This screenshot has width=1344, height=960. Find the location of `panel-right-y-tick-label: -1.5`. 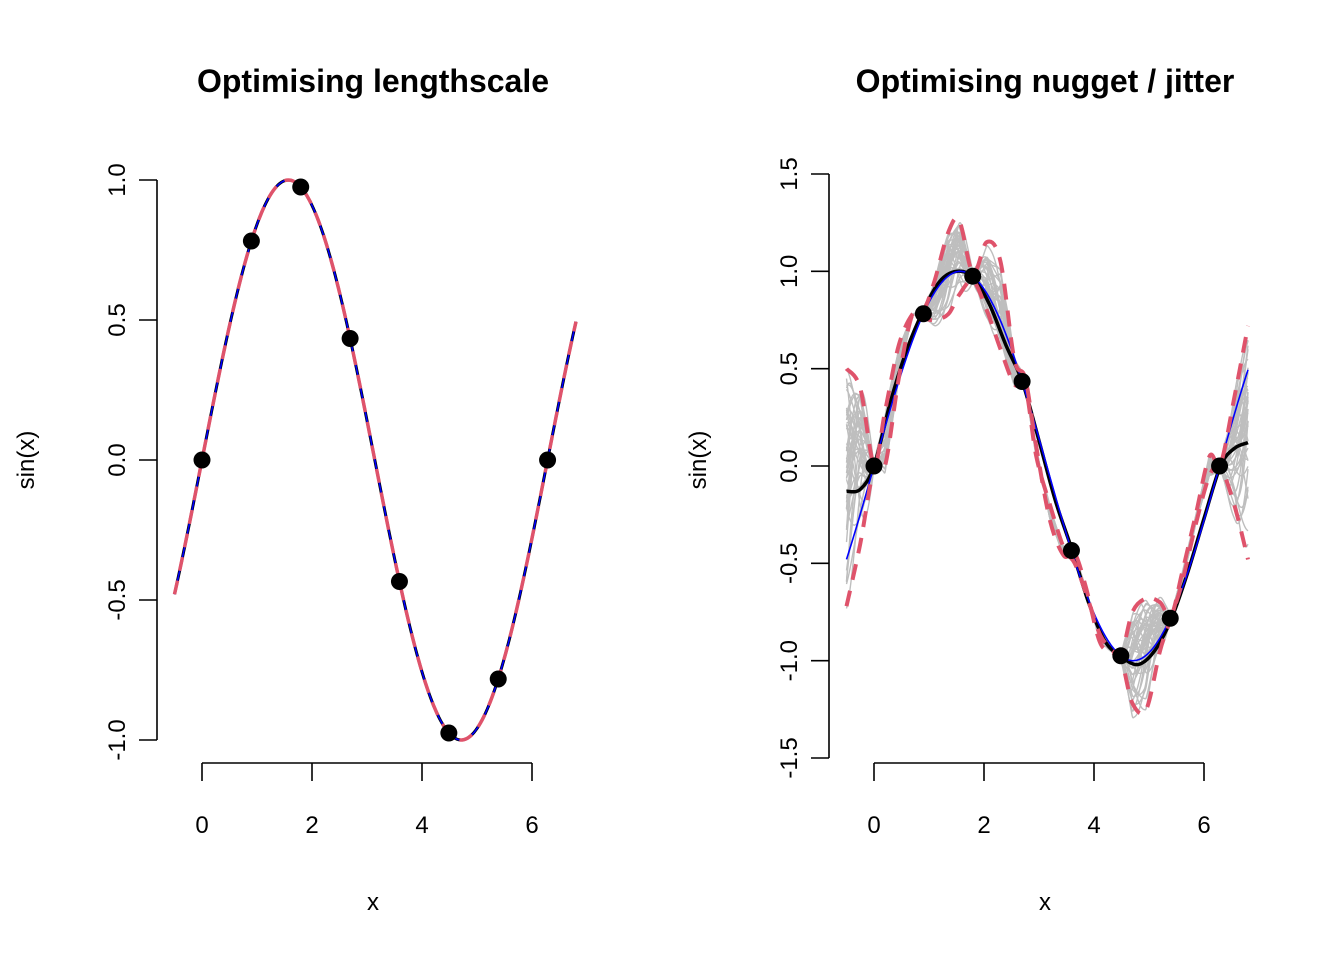

panel-right-y-tick-label: -1.5 is located at coordinates (789, 757).